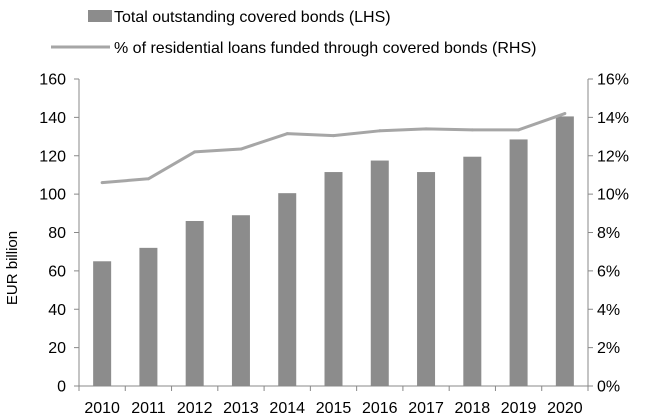 This screenshot has width=646, height=420. What do you see at coordinates (608, 387) in the screenshot?
I see `y2-tick-label: 0%` at bounding box center [608, 387].